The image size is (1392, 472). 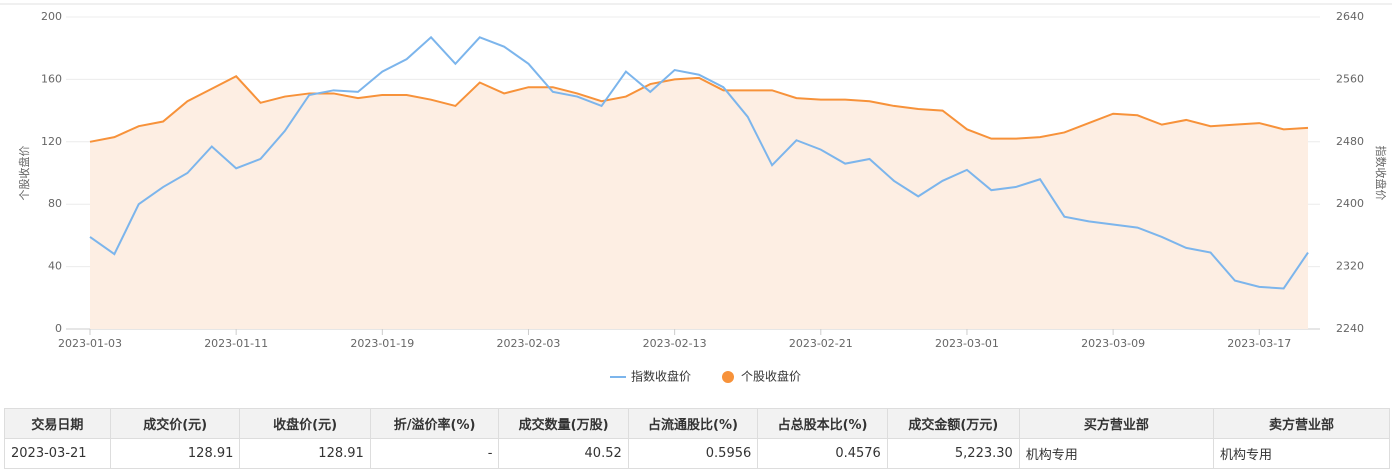 What do you see at coordinates (57, 453) in the screenshot?
I see `data-cell: 2023-03-21` at bounding box center [57, 453].